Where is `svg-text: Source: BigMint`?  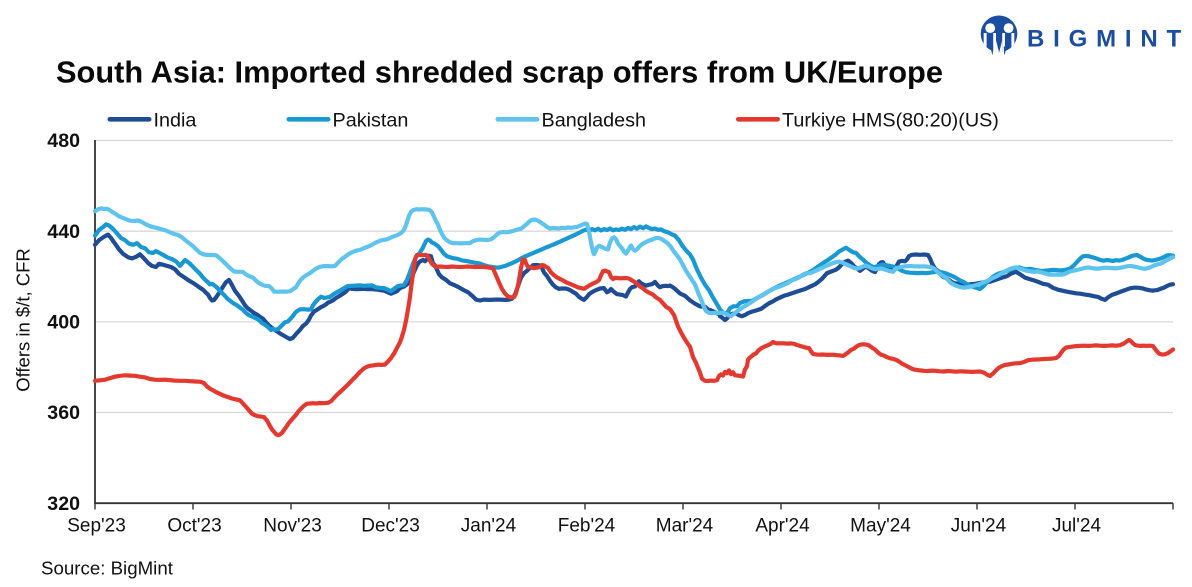
svg-text: Source: BigMint is located at coordinates (107, 568).